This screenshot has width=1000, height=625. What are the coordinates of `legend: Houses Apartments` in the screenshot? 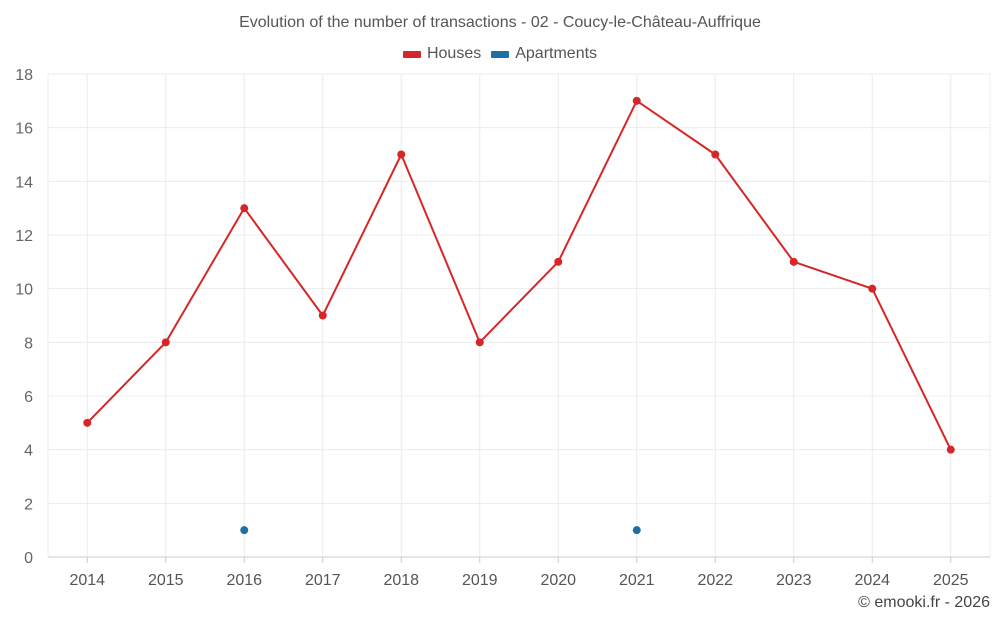 It's located at (500, 54).